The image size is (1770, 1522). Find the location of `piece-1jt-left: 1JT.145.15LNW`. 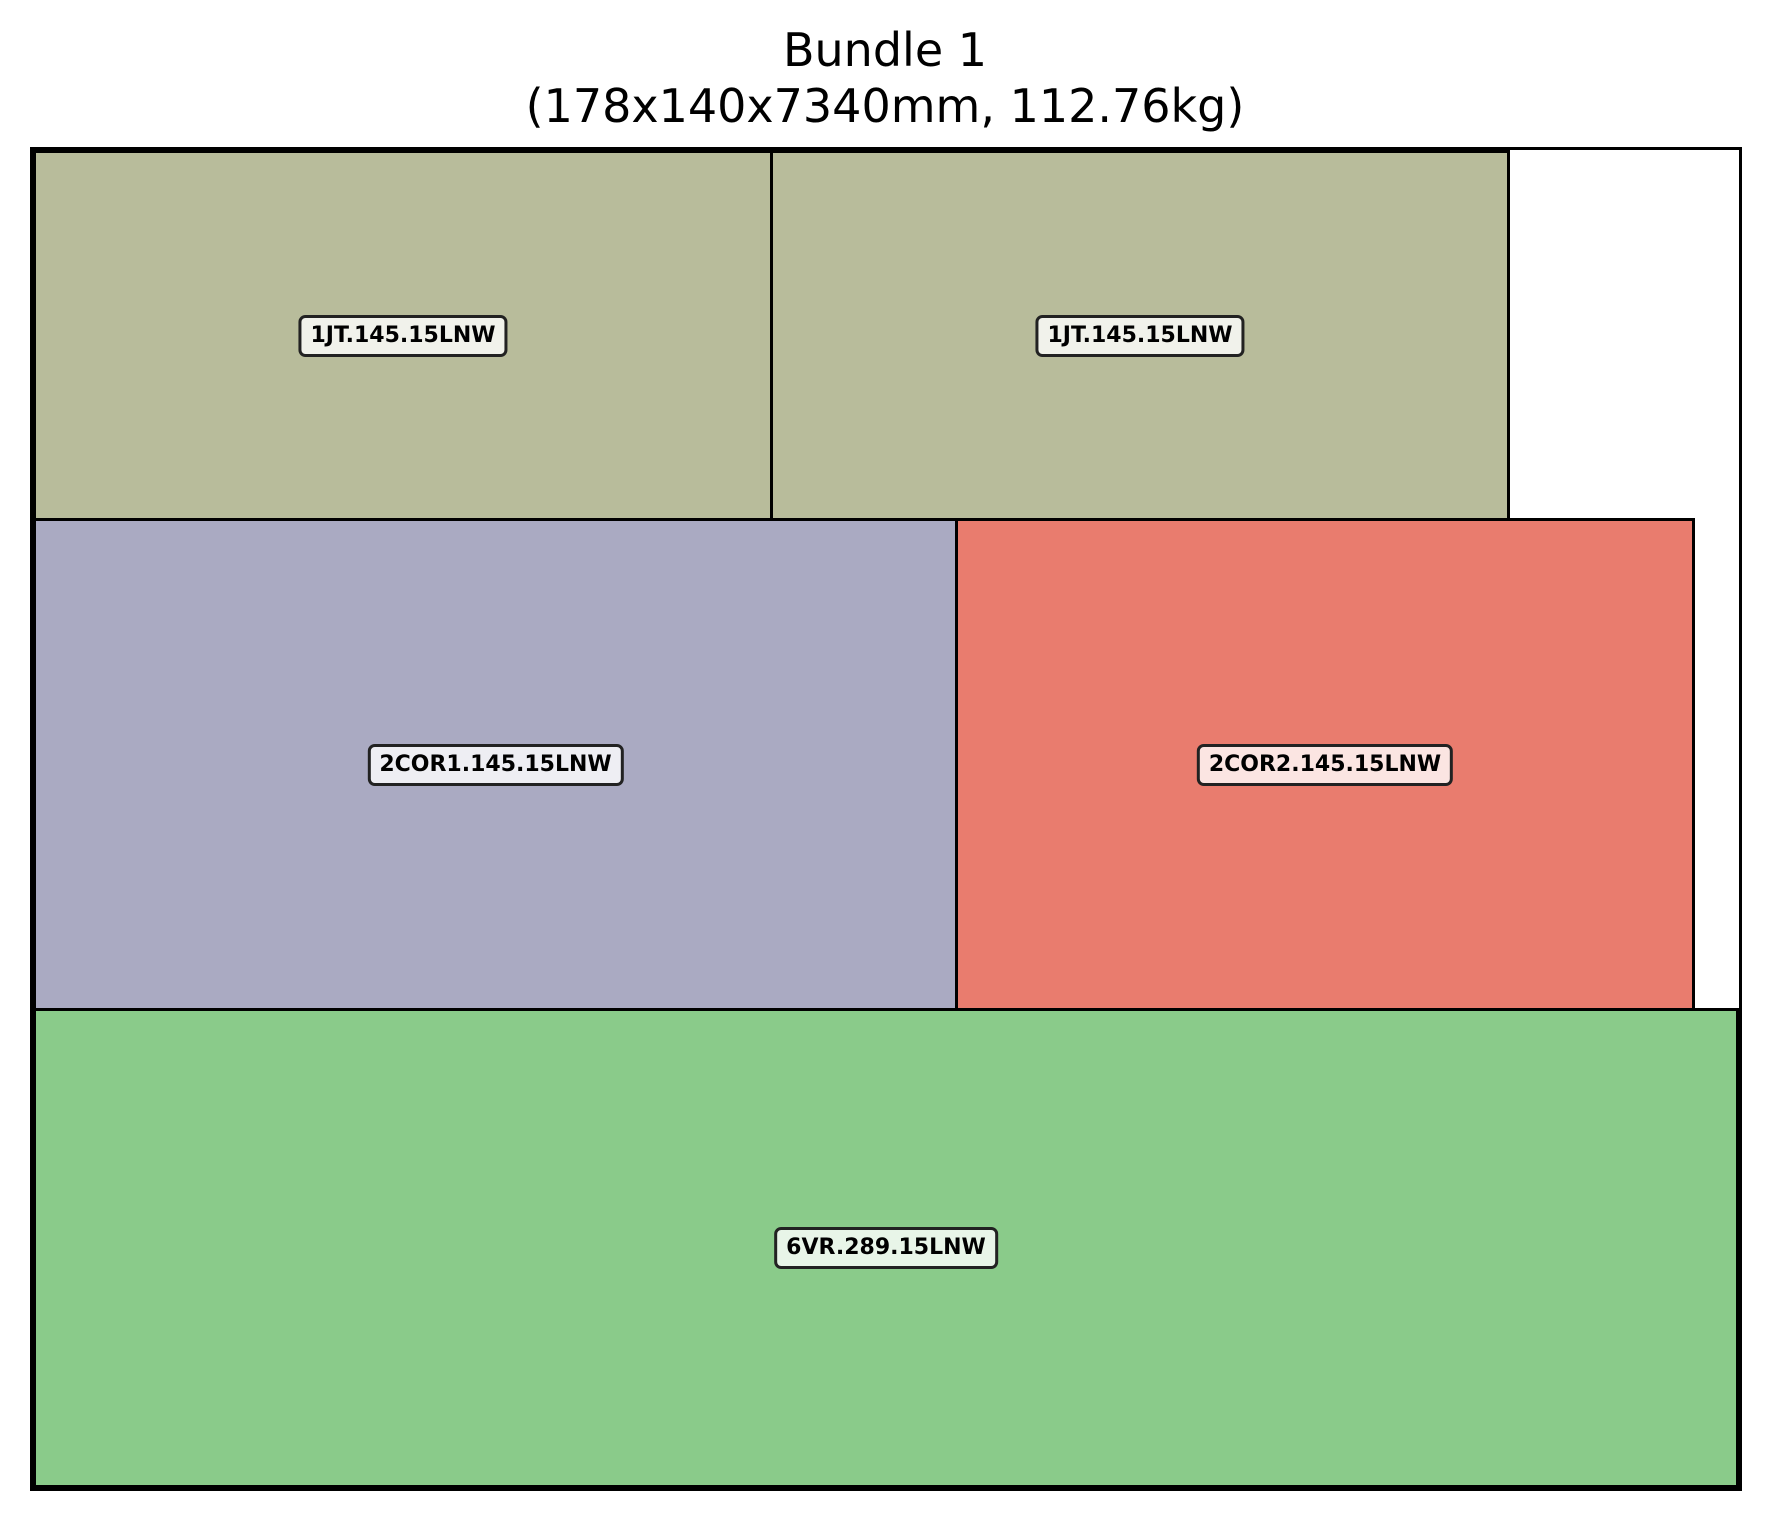

piece-1jt-left: 1JT.145.15LNW is located at coordinates (403, 335).